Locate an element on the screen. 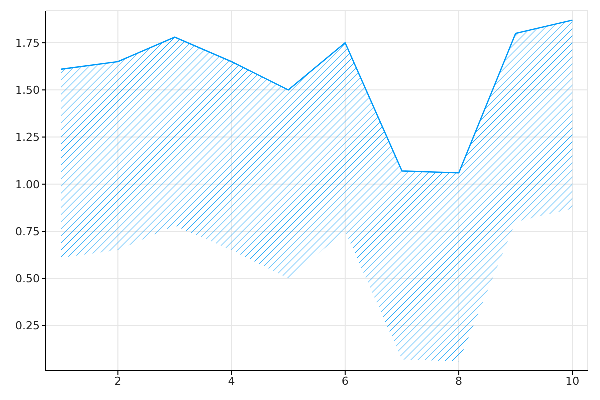 The height and width of the screenshot is (400, 600). y-tick-label: 0.75 is located at coordinates (28, 231).